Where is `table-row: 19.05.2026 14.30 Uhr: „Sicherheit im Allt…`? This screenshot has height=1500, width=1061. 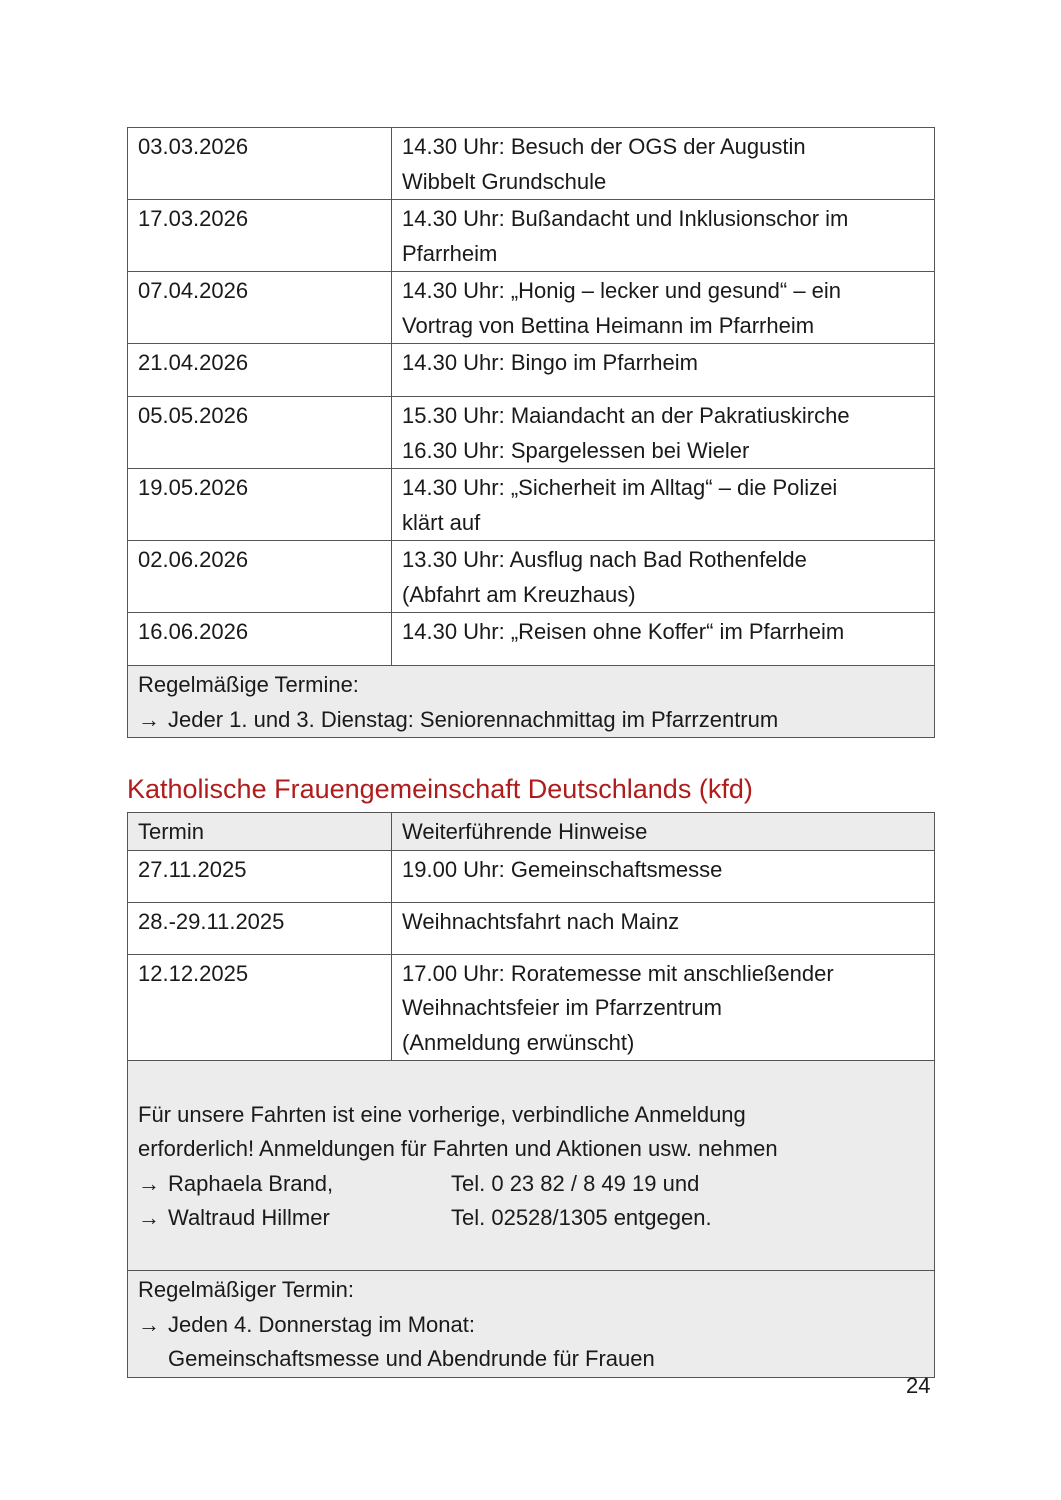 table-row: 19.05.2026 14.30 Uhr: „Sicherheit im Allt… is located at coordinates (531, 504).